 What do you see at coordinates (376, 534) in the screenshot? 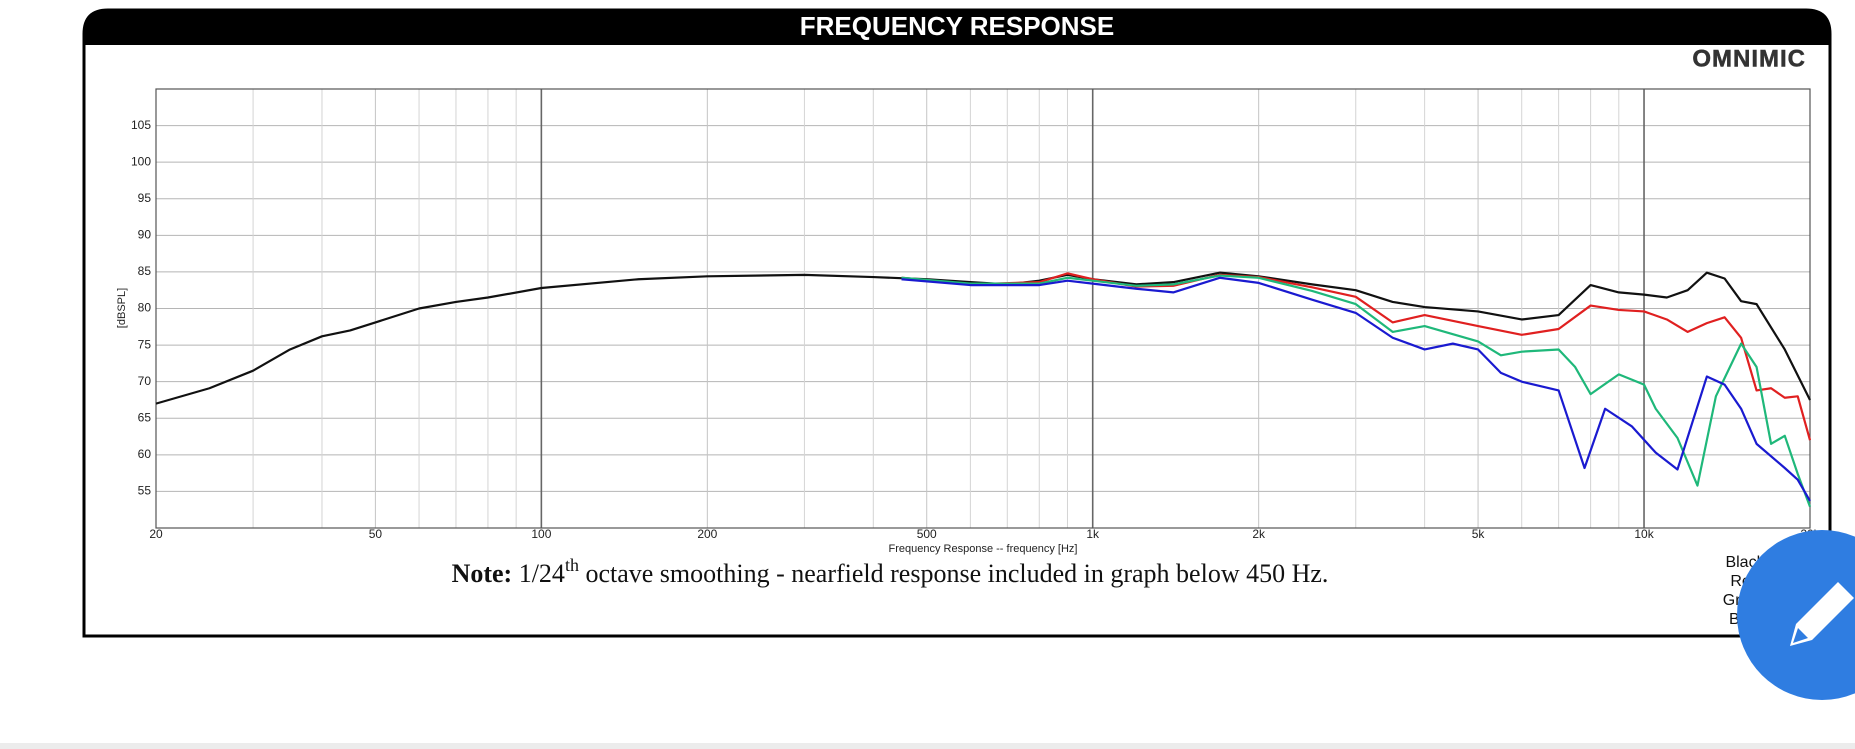
I see `x-tick-label: 50` at bounding box center [376, 534].